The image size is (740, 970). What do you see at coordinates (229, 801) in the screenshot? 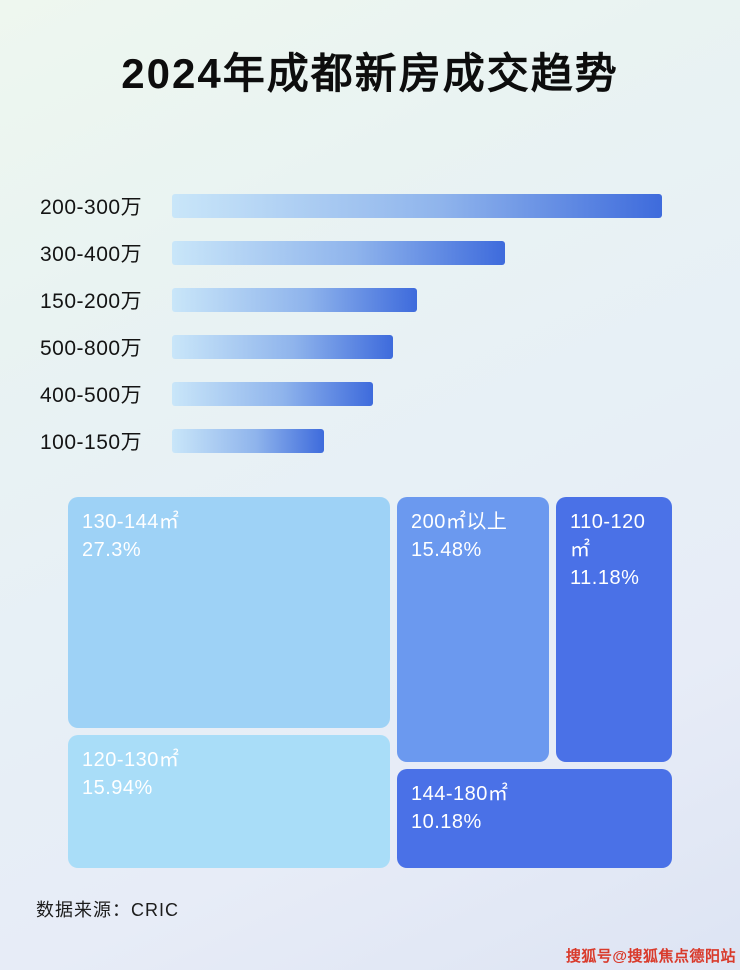
I see `treemap-block: 120-130㎡ 15.94%` at bounding box center [229, 801].